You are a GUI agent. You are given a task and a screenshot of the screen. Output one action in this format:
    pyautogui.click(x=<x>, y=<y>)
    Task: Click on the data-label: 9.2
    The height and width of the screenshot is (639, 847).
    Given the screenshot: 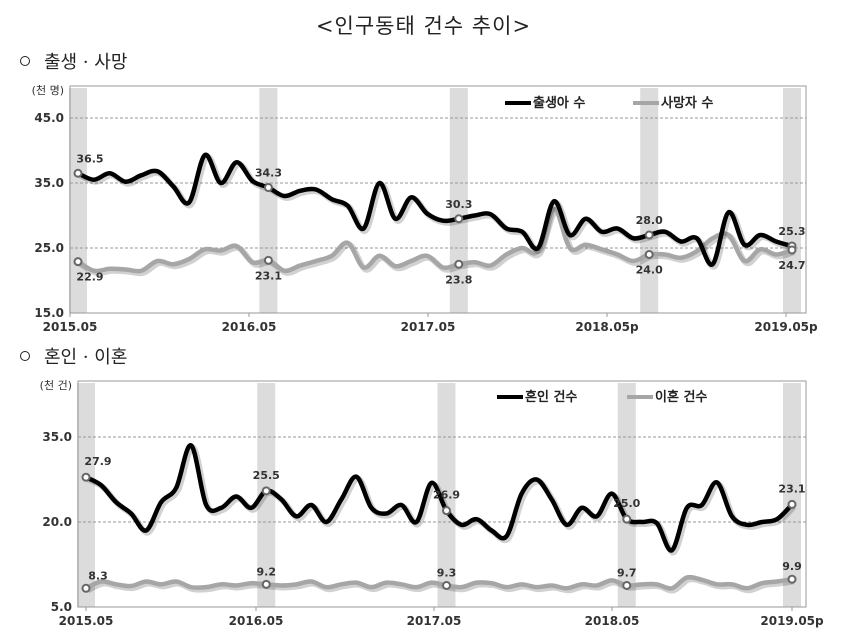 What is the action you would take?
    pyautogui.click(x=267, y=571)
    